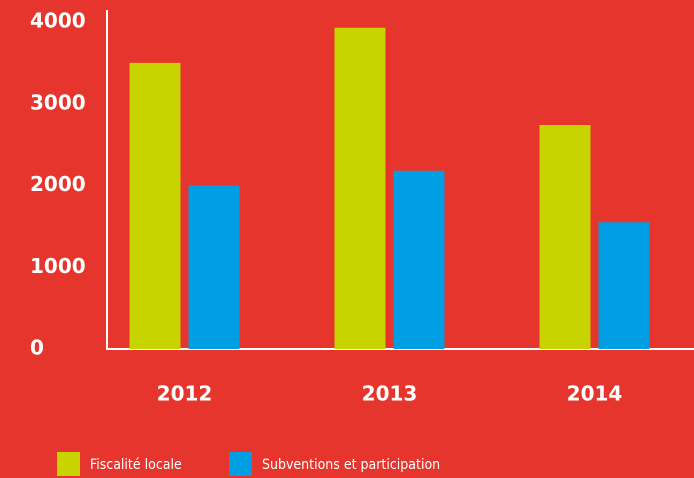 This screenshot has height=478, width=694. Describe the element at coordinates (185, 394) in the screenshot. I see `x-tick-label: 2012` at that location.